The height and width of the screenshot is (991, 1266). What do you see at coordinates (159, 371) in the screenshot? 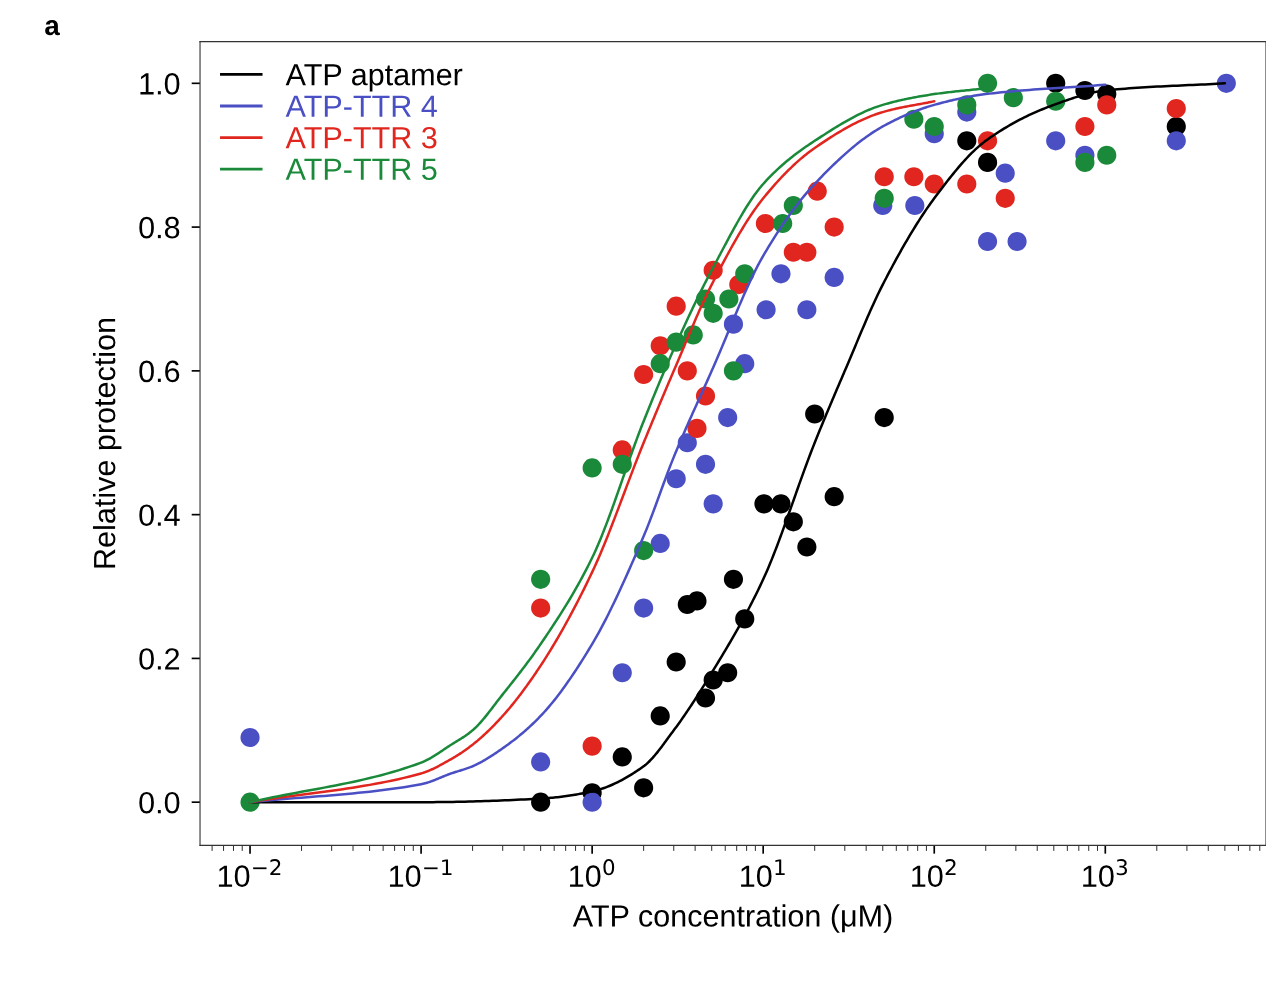
I see `y-tick-label: 0.6` at bounding box center [159, 371].